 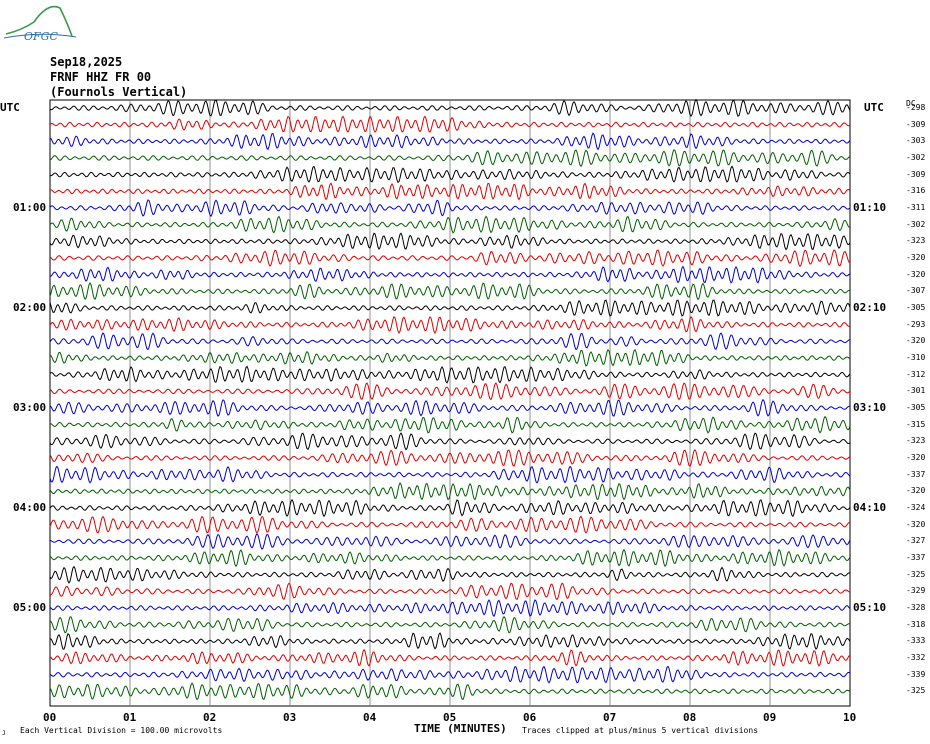 What do you see at coordinates (30, 607) in the screenshot?
I see `left-time-label: 05:00` at bounding box center [30, 607].